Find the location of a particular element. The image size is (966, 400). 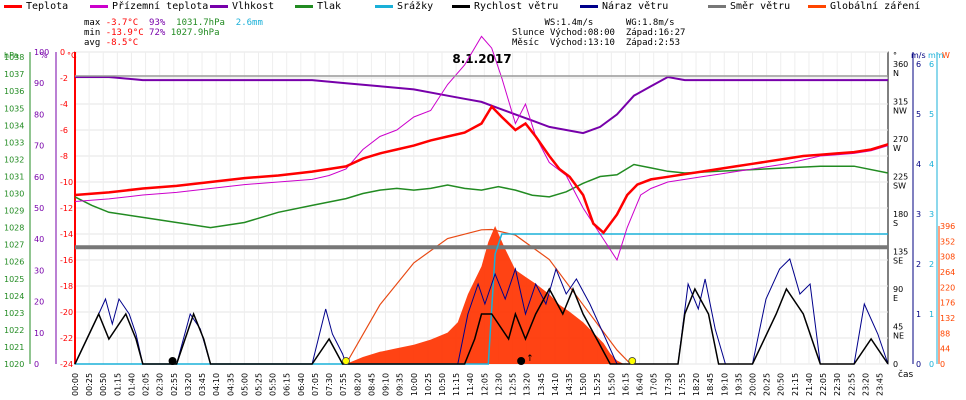

x-tick-label: 00:25 is located at coordinates (89, 384).